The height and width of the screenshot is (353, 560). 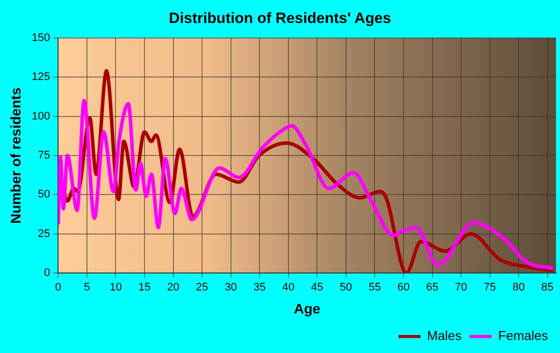 What do you see at coordinates (432, 288) in the screenshot?
I see `x-tick-label: 65` at bounding box center [432, 288].